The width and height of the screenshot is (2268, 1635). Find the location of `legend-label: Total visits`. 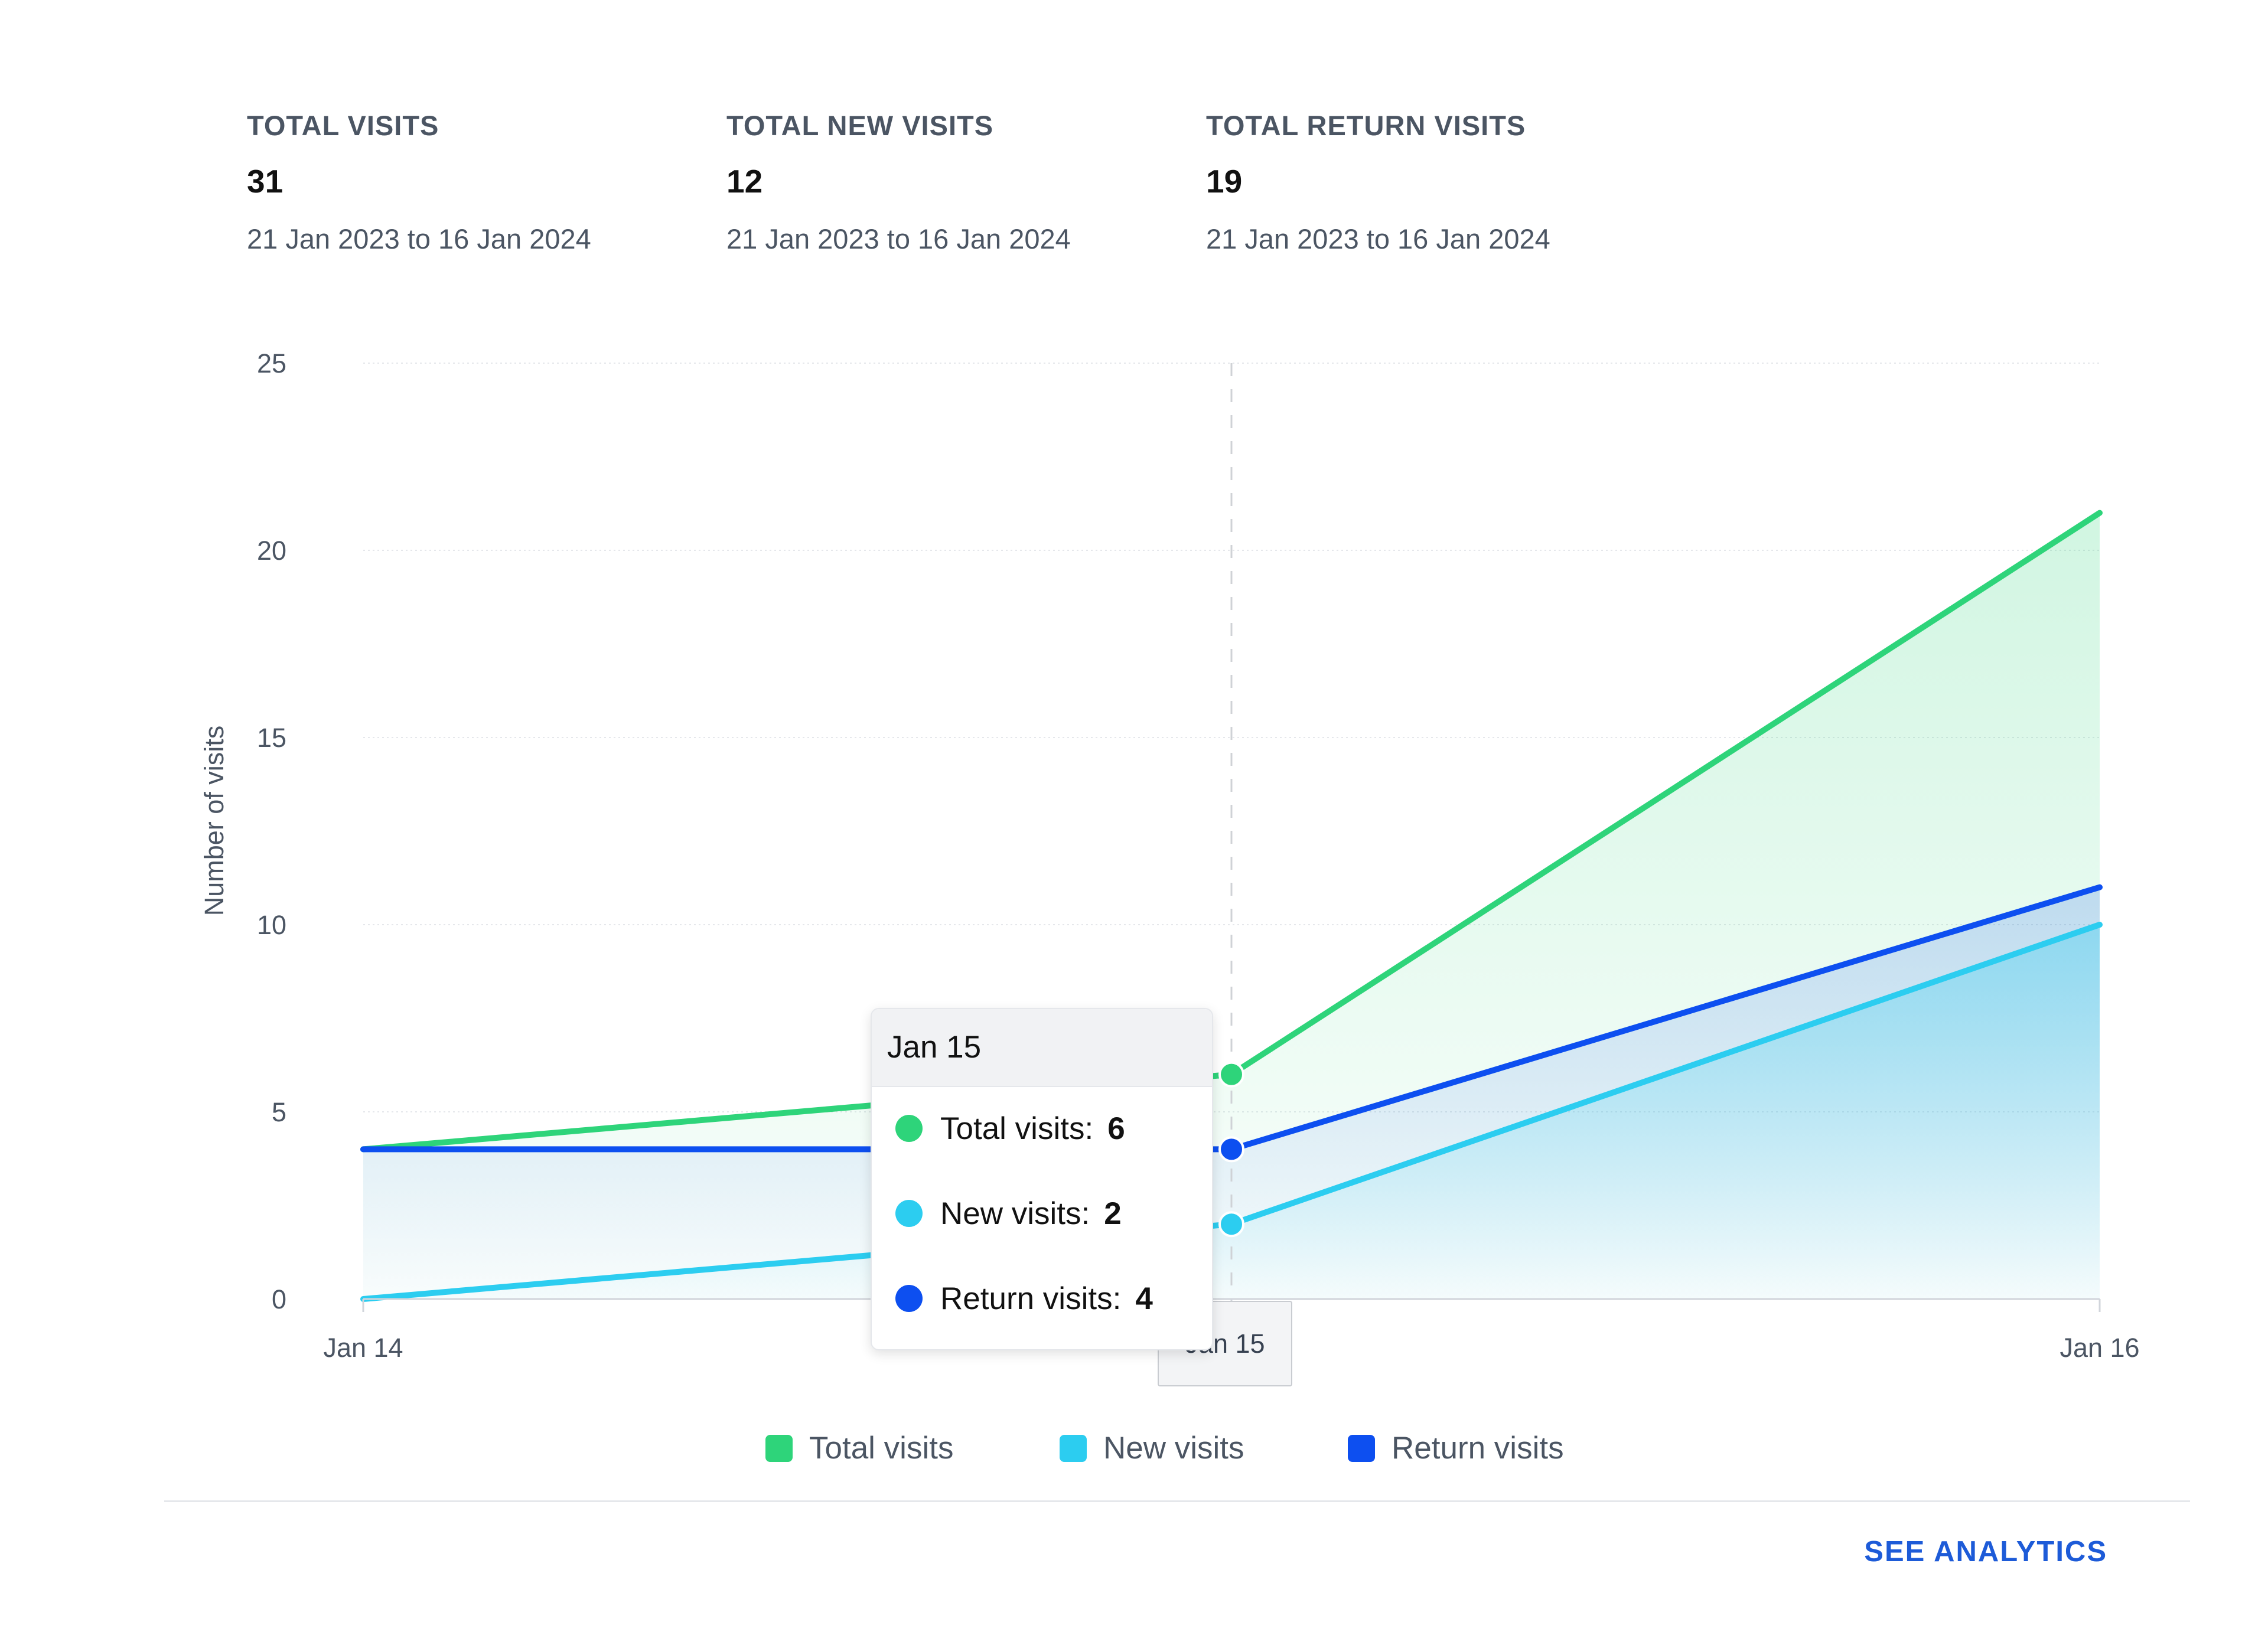

legend-label: Total visits is located at coordinates (881, 1448).